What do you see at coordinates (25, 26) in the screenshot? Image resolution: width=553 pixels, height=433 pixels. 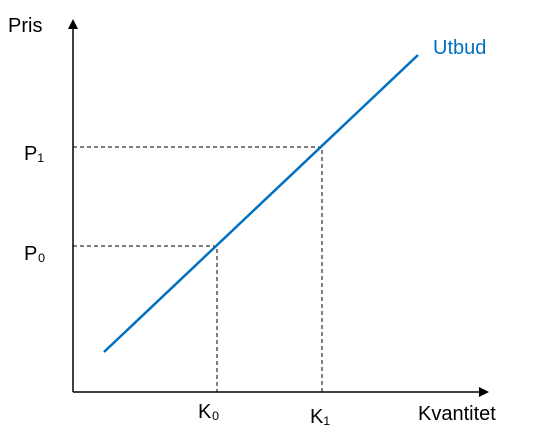 I see `y-axis-label: Pris` at bounding box center [25, 26].